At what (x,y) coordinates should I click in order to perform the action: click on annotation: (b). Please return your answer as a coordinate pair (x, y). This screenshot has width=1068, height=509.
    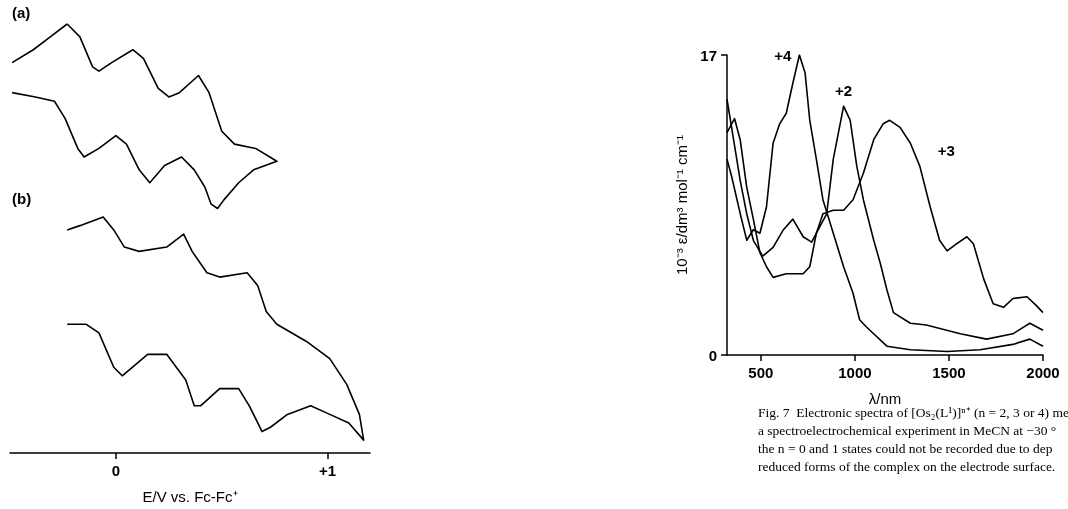
    Looking at the image, I should click on (22, 199).